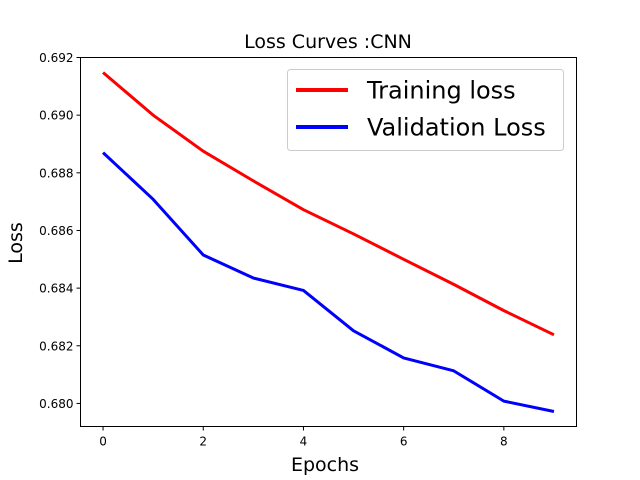 The width and height of the screenshot is (640, 480). Describe the element at coordinates (456, 128) in the screenshot. I see `legend-label-2: Validation Loss` at that location.